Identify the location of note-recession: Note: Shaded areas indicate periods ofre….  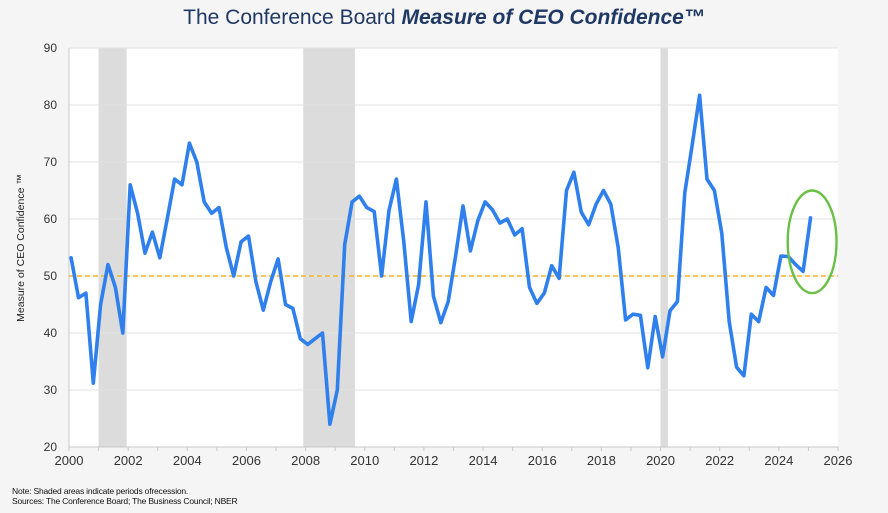
(100, 491).